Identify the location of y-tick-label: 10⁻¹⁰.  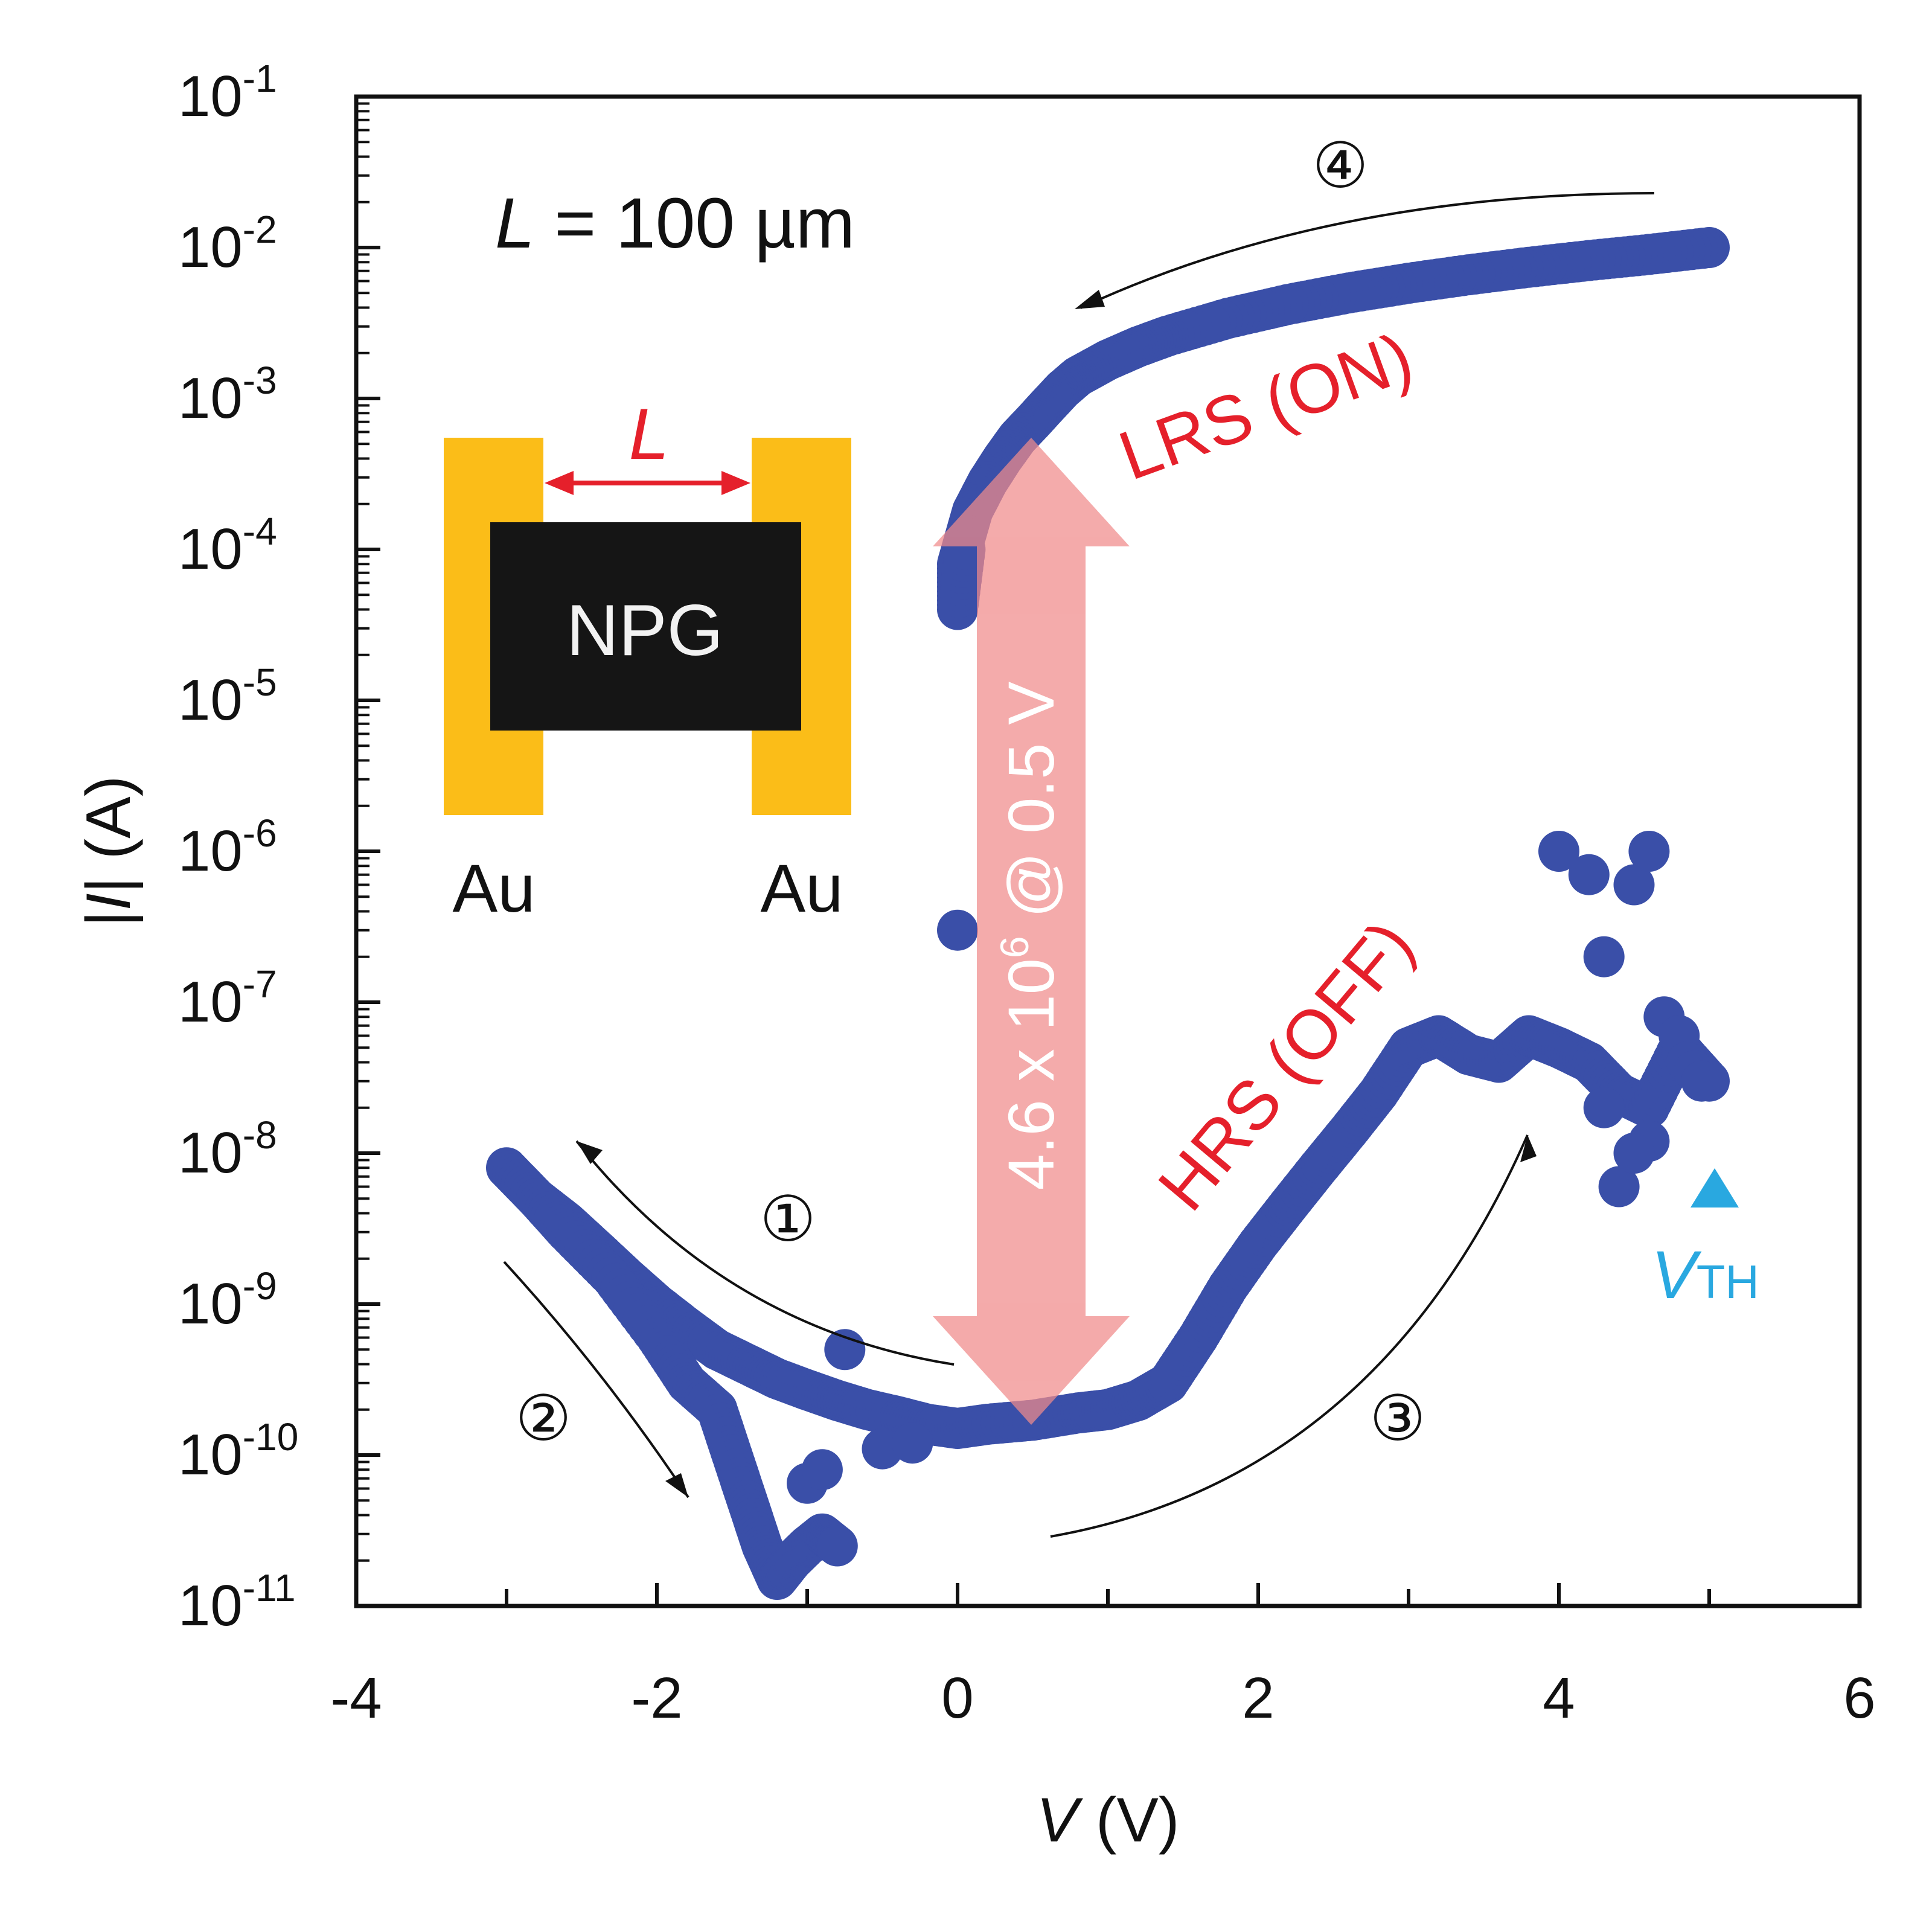
(238, 1451).